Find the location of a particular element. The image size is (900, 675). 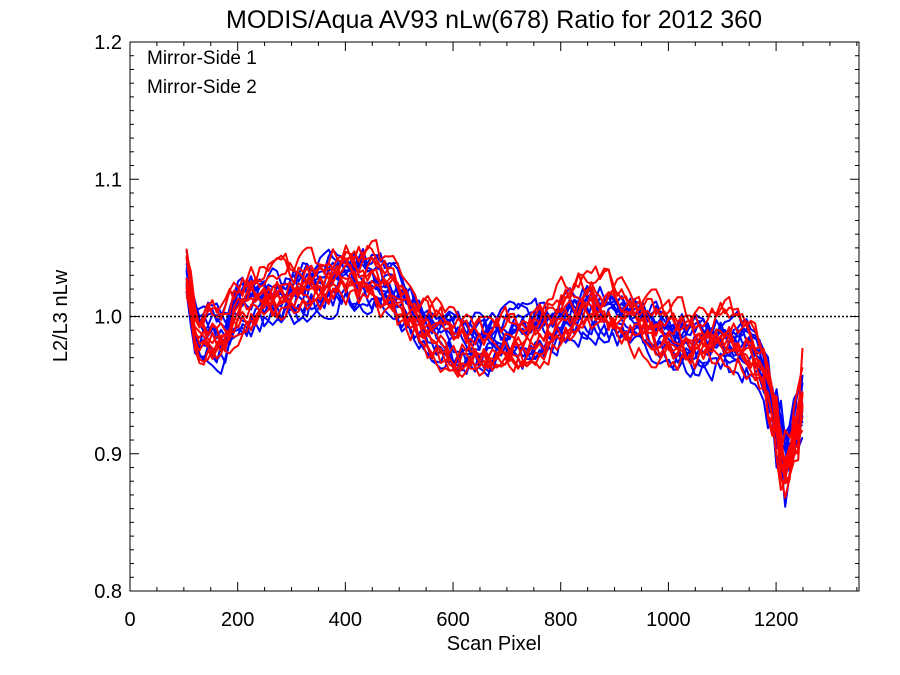

y-tick-label: 1.0 is located at coordinates (108, 318).